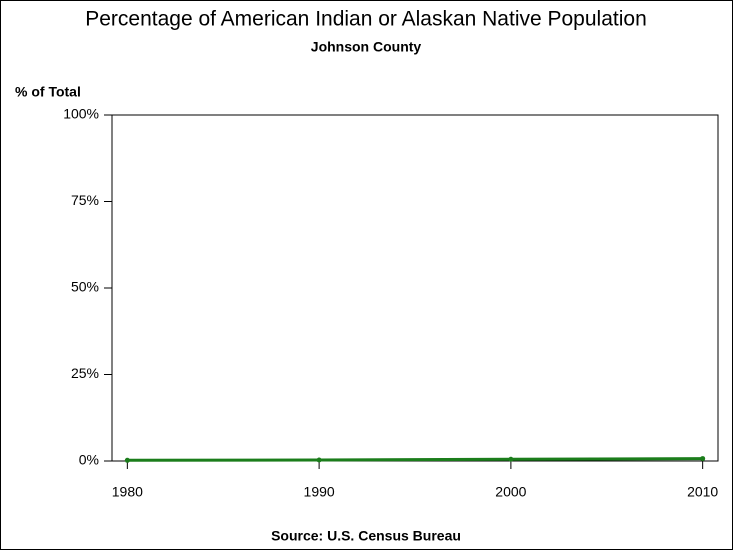 This screenshot has height=550, width=733. Describe the element at coordinates (415, 459) in the screenshot. I see `series-line` at that location.